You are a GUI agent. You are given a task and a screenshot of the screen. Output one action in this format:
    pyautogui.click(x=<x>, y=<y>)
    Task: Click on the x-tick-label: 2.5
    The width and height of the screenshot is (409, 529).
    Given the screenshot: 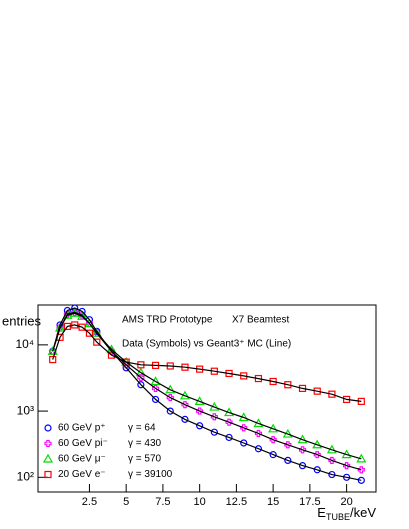 What is the action you would take?
    pyautogui.click(x=89, y=502)
    